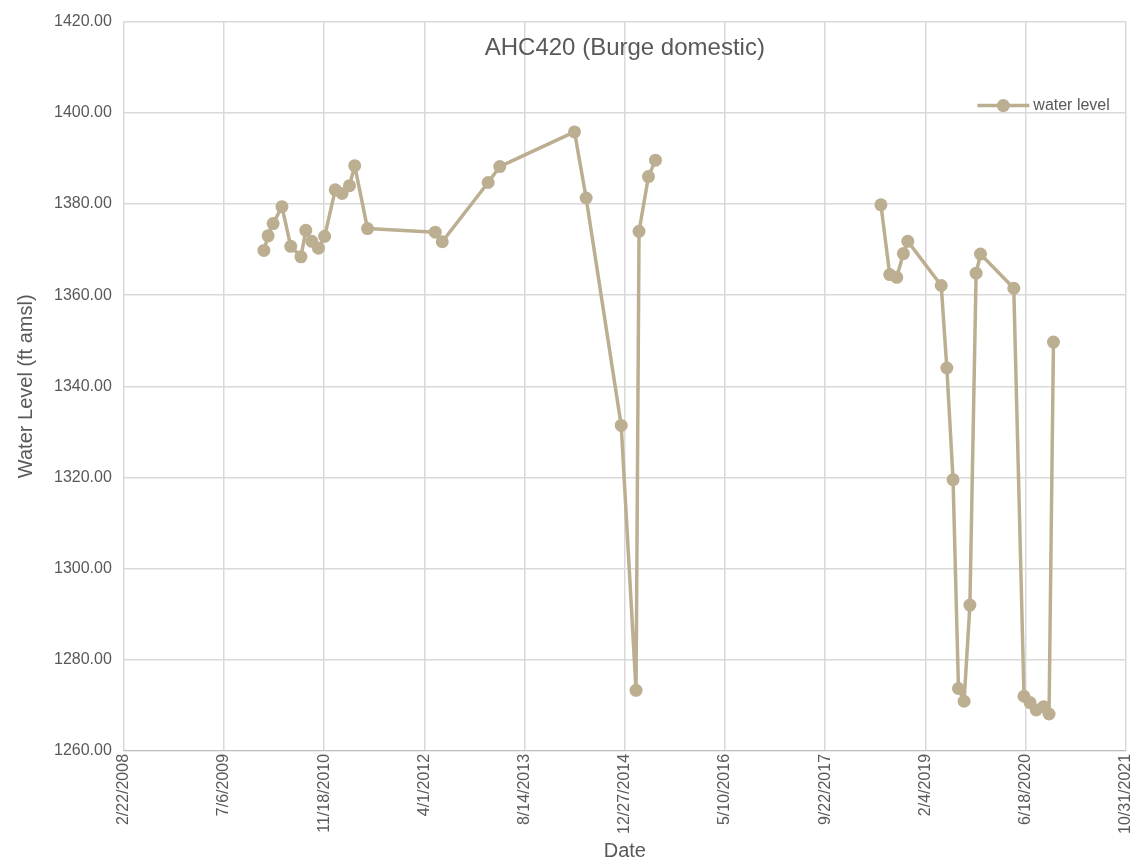  Describe the element at coordinates (82, 750) in the screenshot. I see `y-tick-label: 1260.00` at that location.